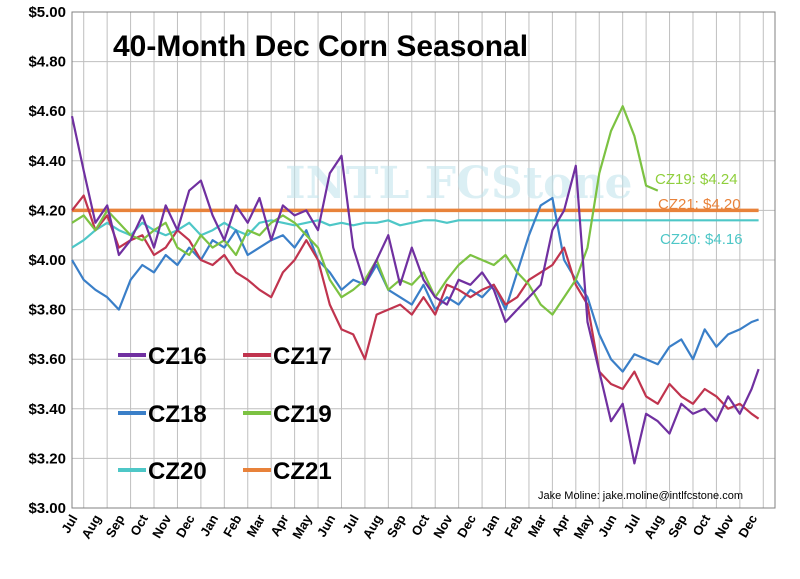 The width and height of the screenshot is (800, 579). What do you see at coordinates (47, 359) in the screenshot?
I see `y-tick-label: $3.60` at bounding box center [47, 359].